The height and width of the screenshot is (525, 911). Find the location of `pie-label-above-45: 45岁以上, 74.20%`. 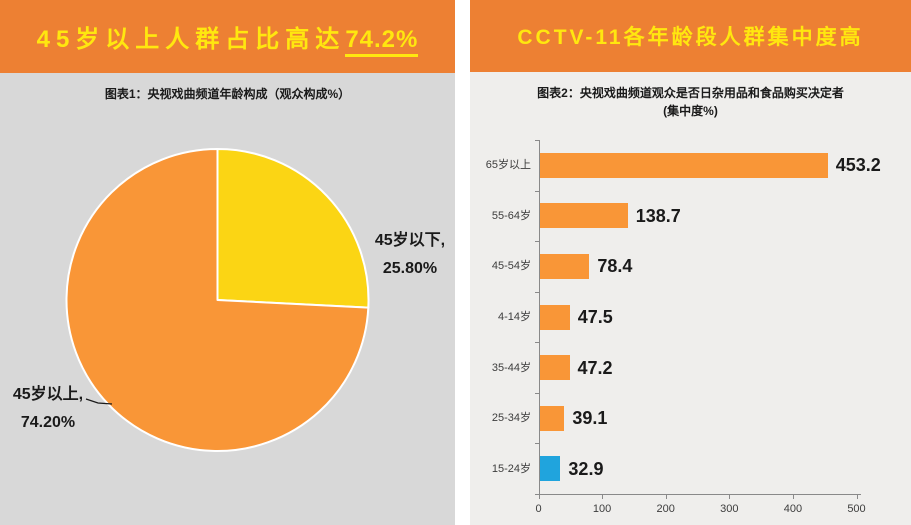

pie-label-above-45: 45岁以上, 74.20% is located at coordinates (48, 409).